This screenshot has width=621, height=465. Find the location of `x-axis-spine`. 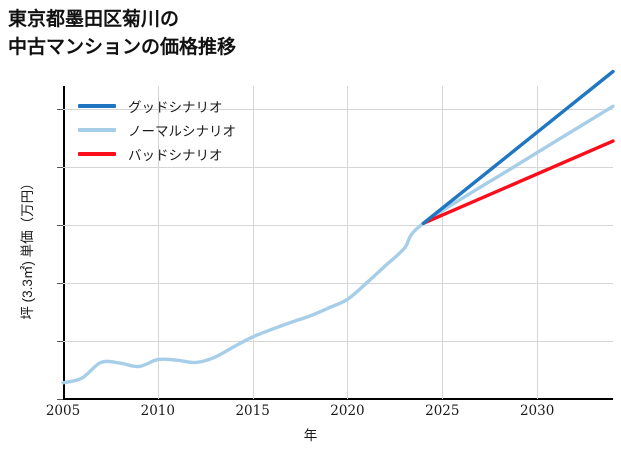

x-axis-spine is located at coordinates (338, 399).